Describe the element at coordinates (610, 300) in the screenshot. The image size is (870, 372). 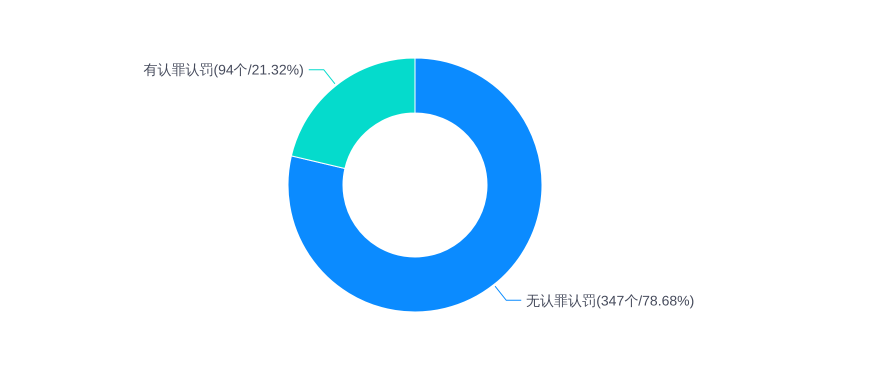
I see `slice-label: 无认罪认罚(347个/78.68%)` at that location.